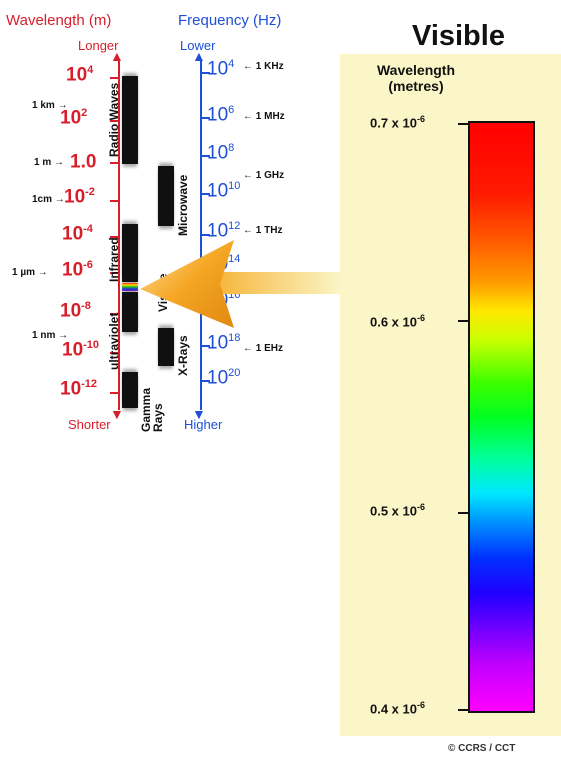 The image size is (561, 762). I want to click on infrared-label: Infrared, so click(114, 259).